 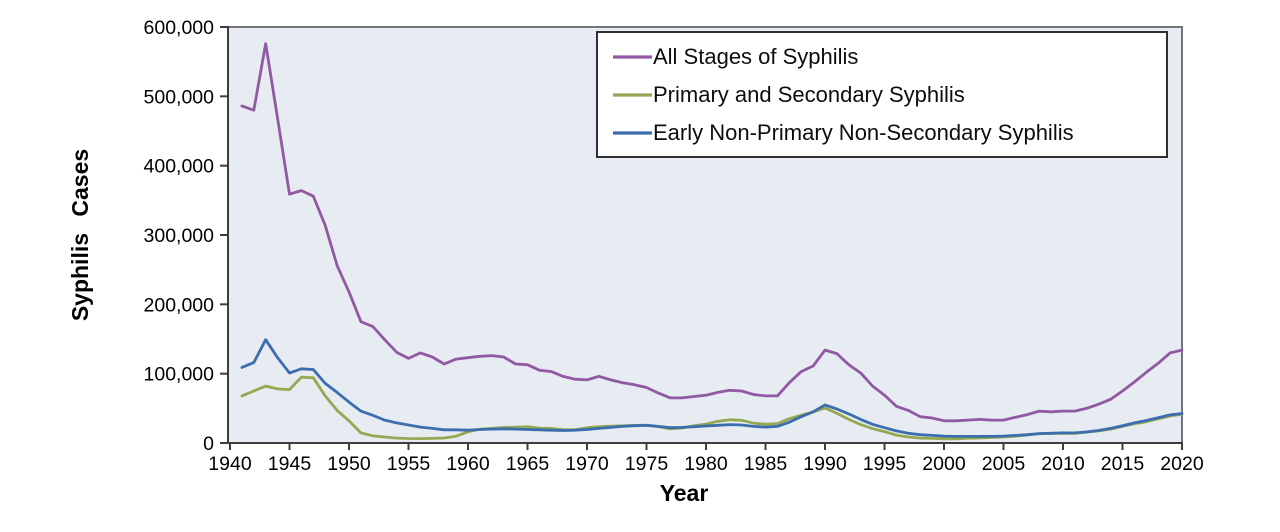 I want to click on x-tick-label: 1985, so click(x=766, y=464).